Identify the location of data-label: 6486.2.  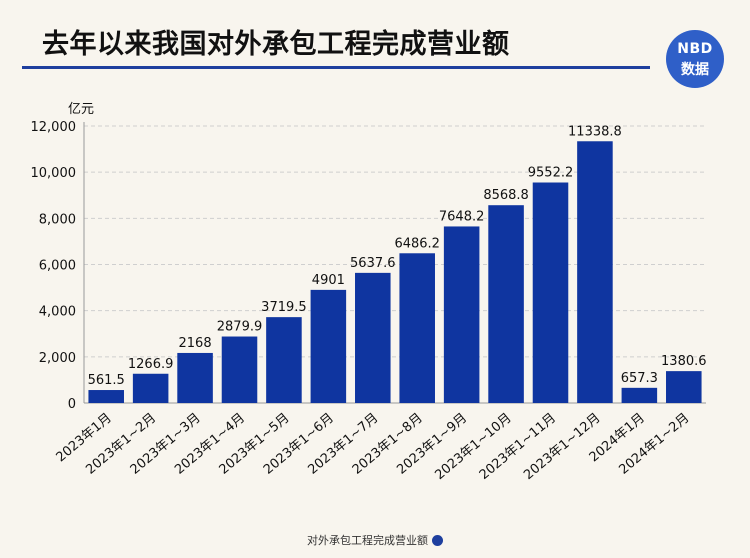
(417, 243).